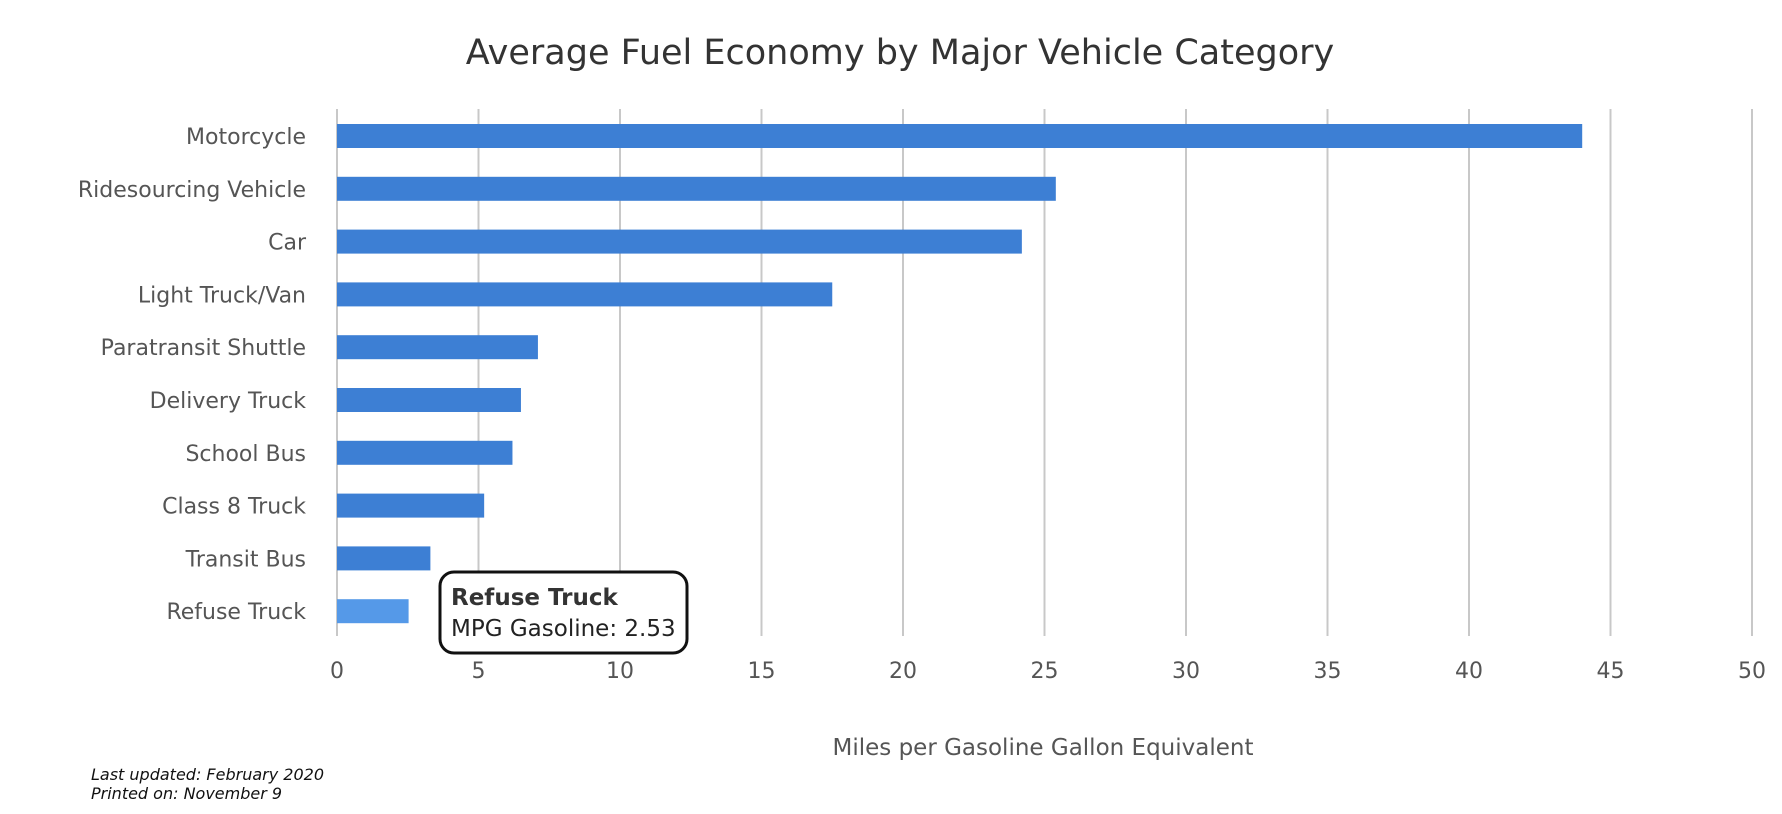 The height and width of the screenshot is (814, 1782). I want to click on category-label: Car, so click(287, 243).